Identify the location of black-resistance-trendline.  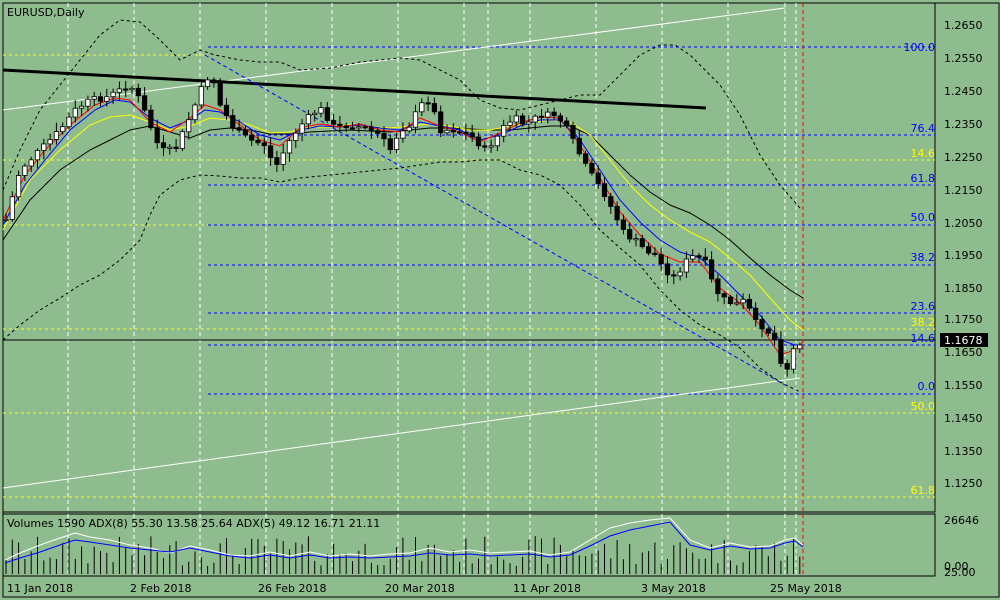
(354, 89).